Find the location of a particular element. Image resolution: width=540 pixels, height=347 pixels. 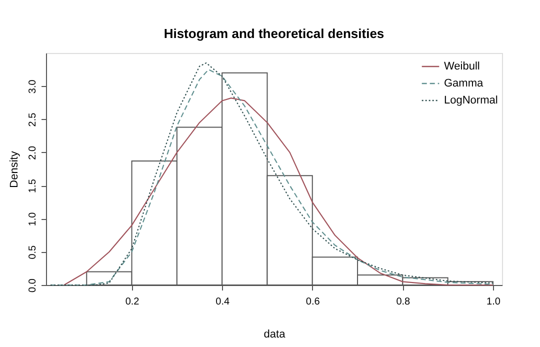

x-tick-label: 1.0 is located at coordinates (493, 302).